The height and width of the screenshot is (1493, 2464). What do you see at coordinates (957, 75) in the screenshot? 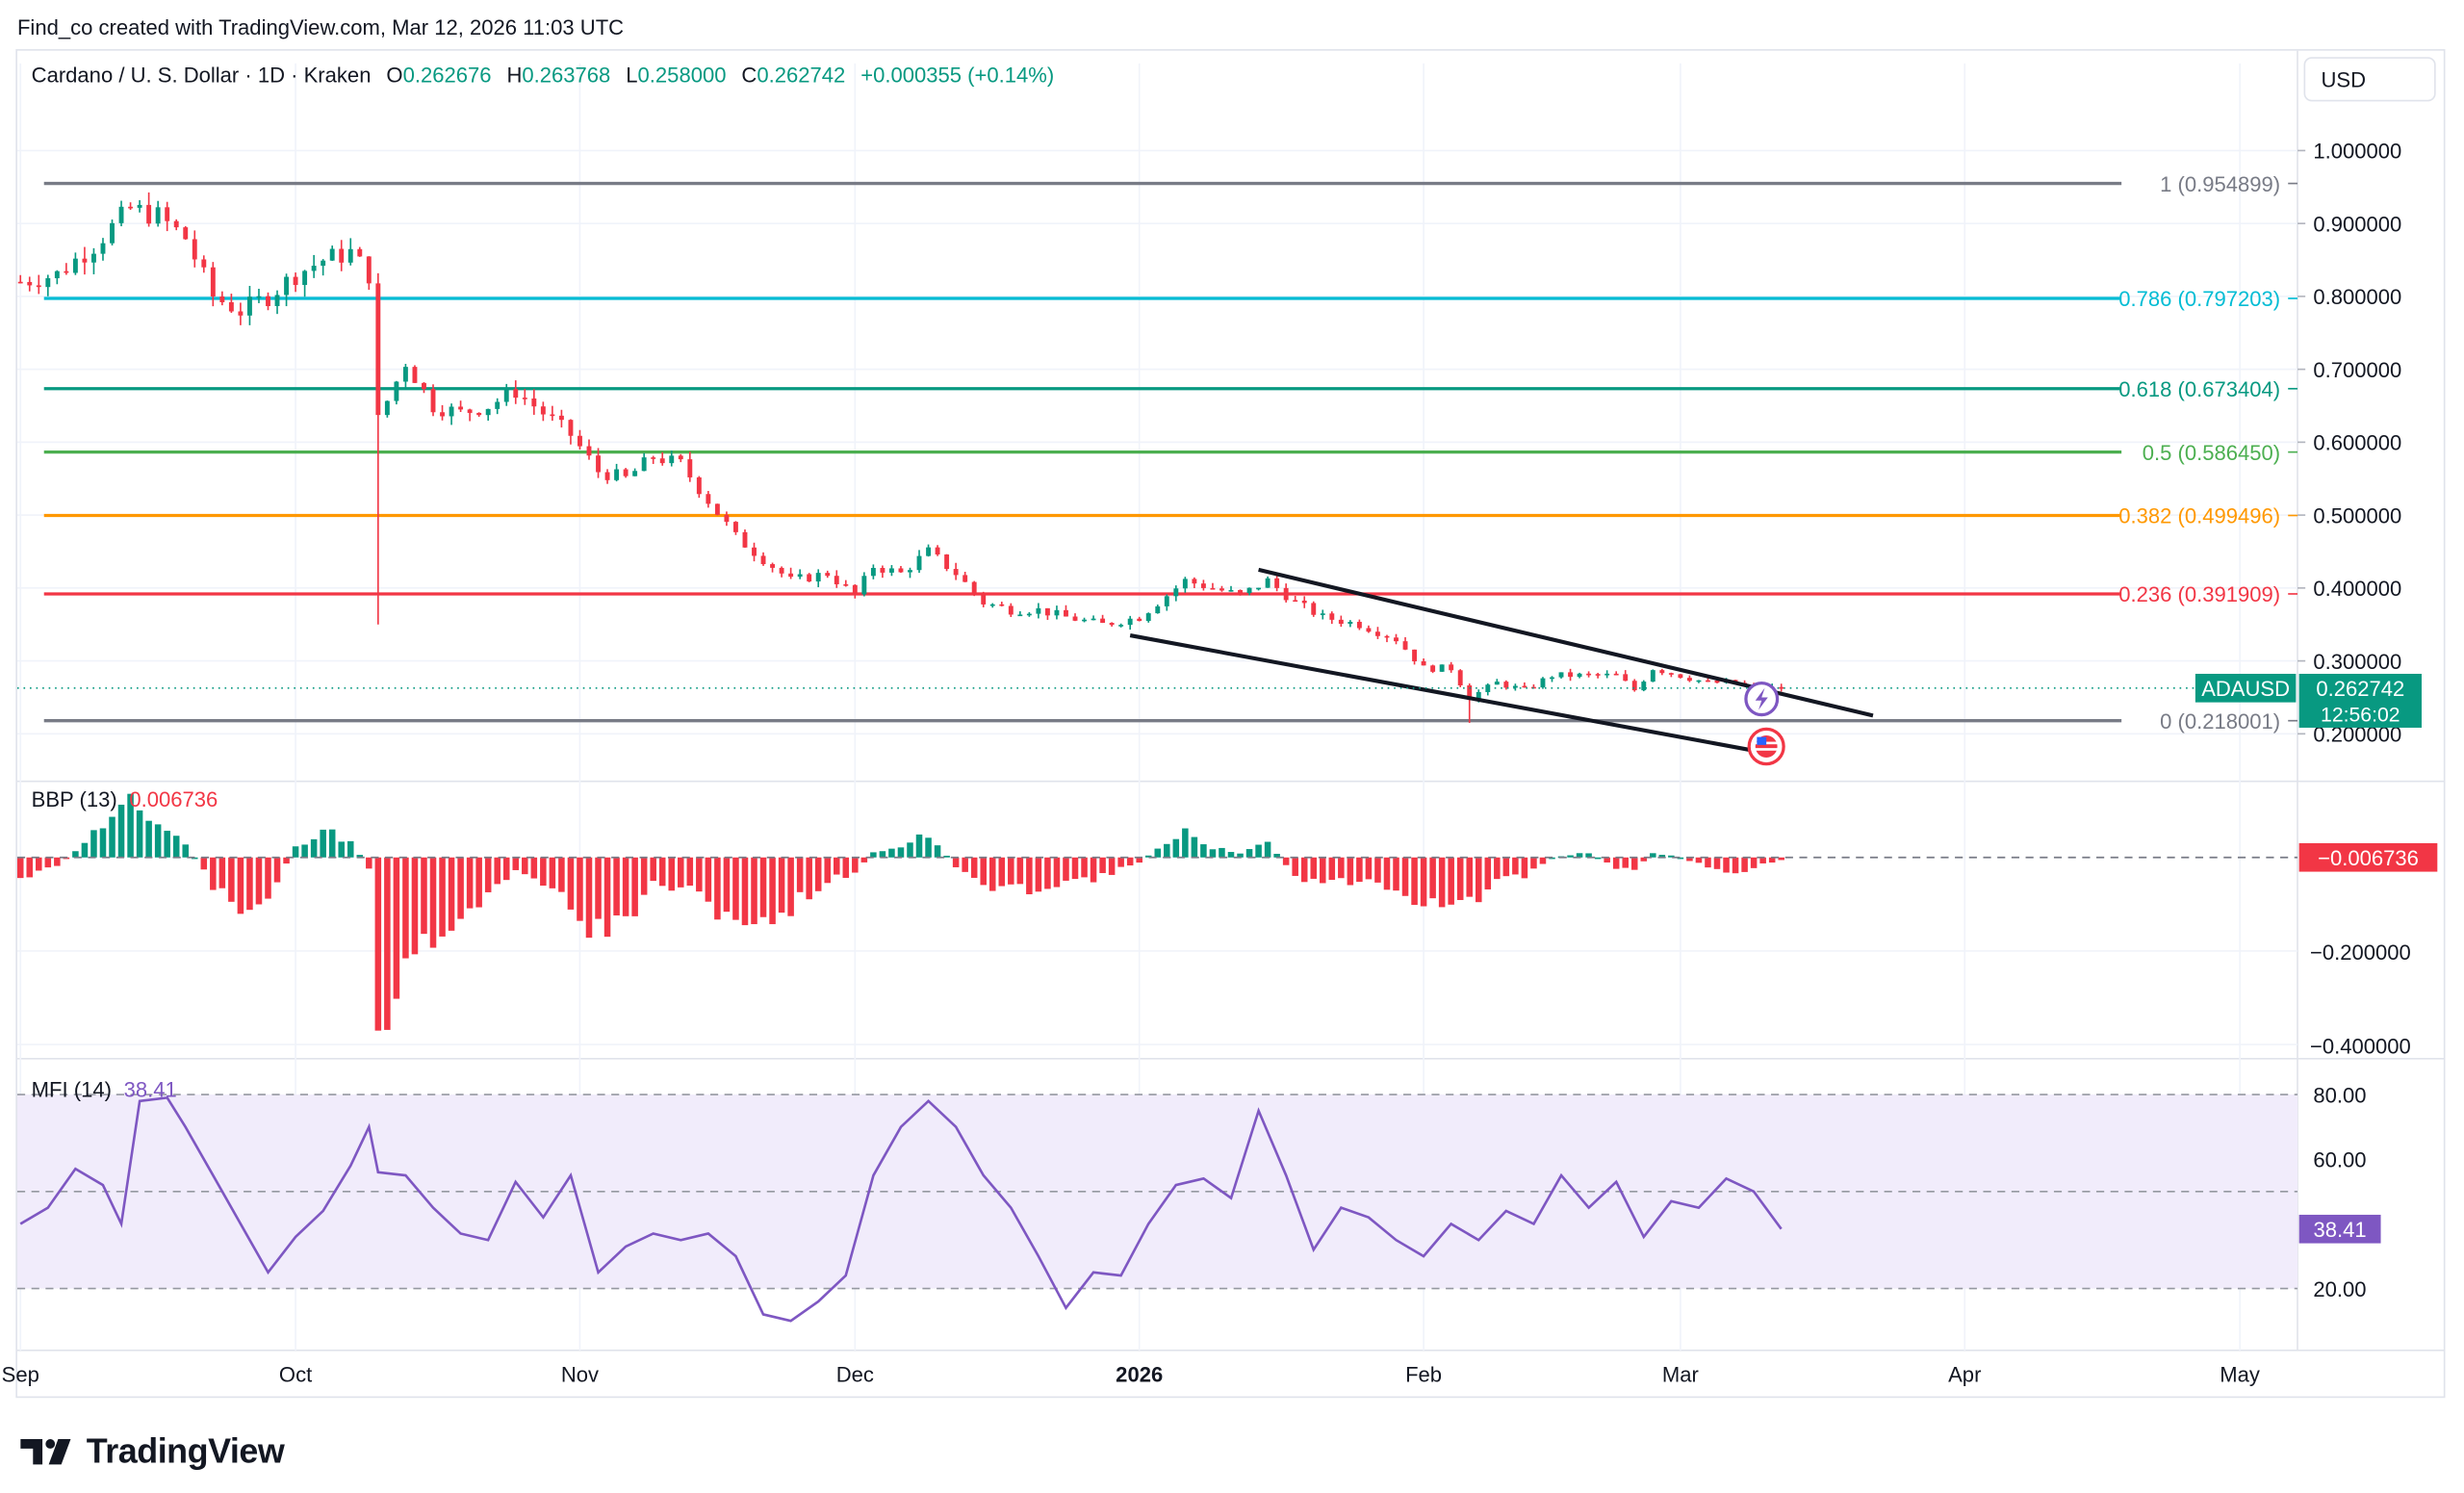
I see `change-value: +0.000355 (+0.14%)` at bounding box center [957, 75].